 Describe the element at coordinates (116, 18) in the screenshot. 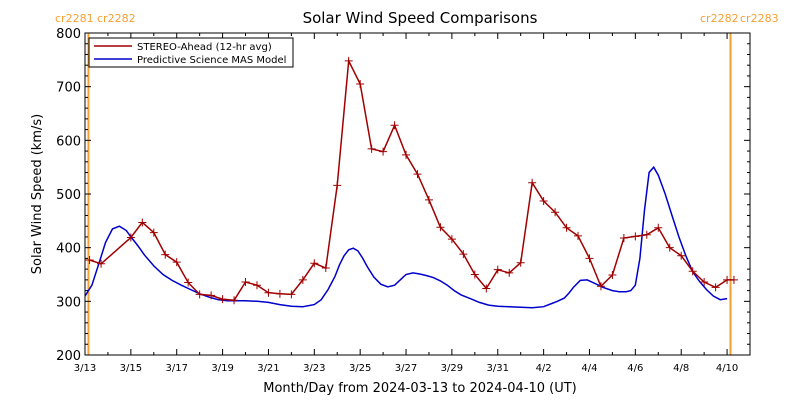

I see `carrington-label-left-2: cr2282` at that location.